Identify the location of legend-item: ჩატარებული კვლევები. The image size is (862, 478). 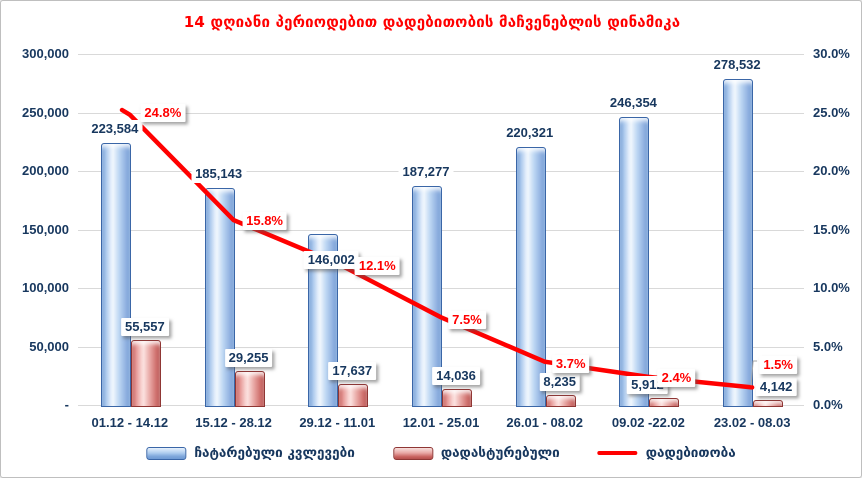
(250, 453).